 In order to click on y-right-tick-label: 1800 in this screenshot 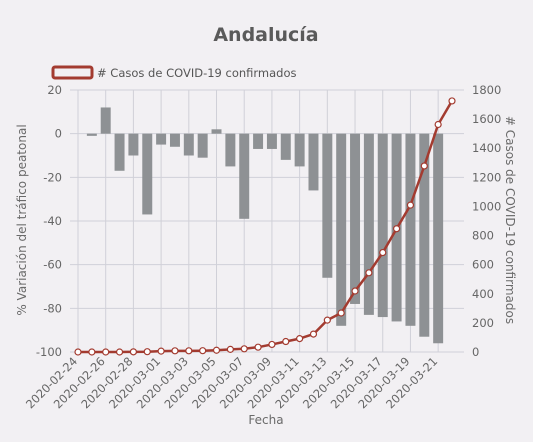, I will do `click(486, 90)`.